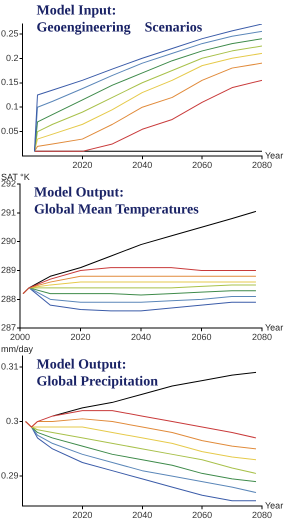 This screenshot has height=522, width=288. Describe the element at coordinates (12, 107) in the screenshot. I see `y-tick-label: 0.1` at that location.